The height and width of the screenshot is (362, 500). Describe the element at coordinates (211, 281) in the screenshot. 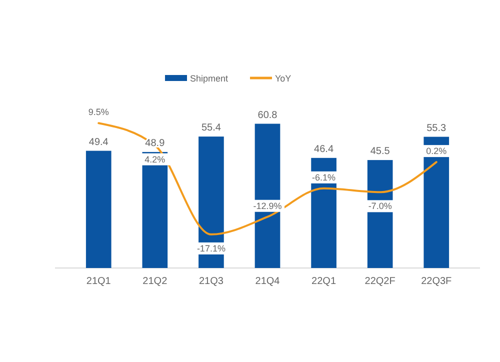

I see `x-tick-label: 21Q3` at that location.